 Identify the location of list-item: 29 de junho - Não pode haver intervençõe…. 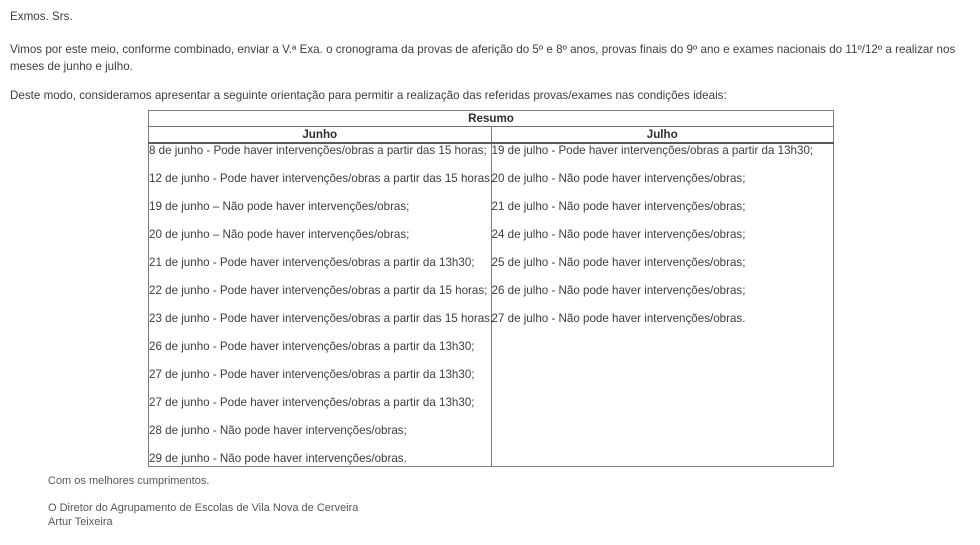
(278, 458).